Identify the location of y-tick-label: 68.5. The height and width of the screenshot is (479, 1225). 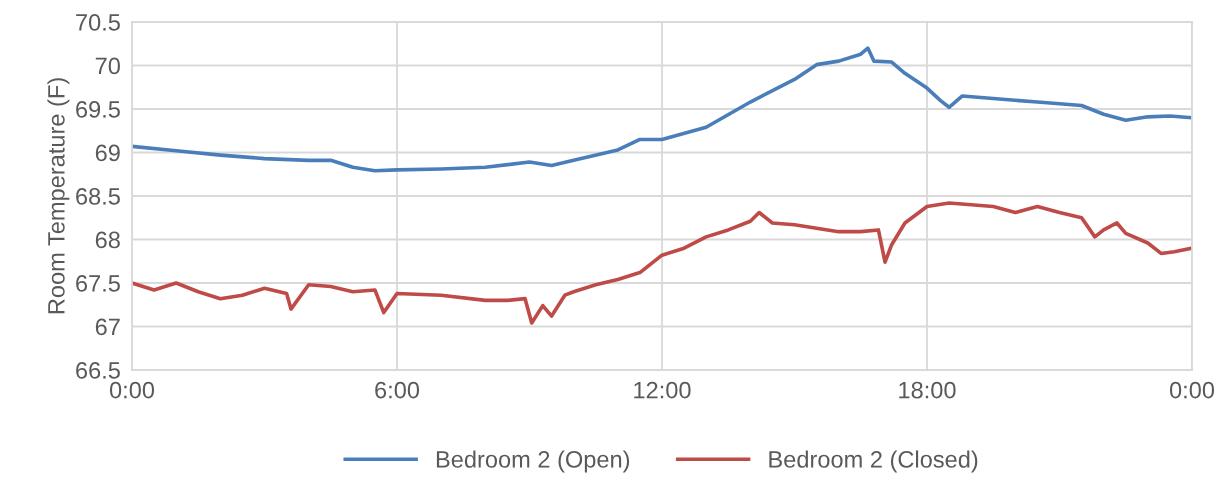
(98, 196).